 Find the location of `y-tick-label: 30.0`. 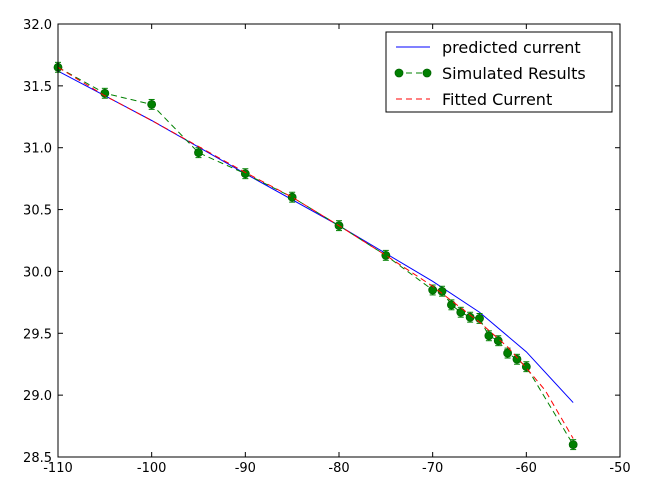

y-tick-label: 30.0 is located at coordinates (37, 272).